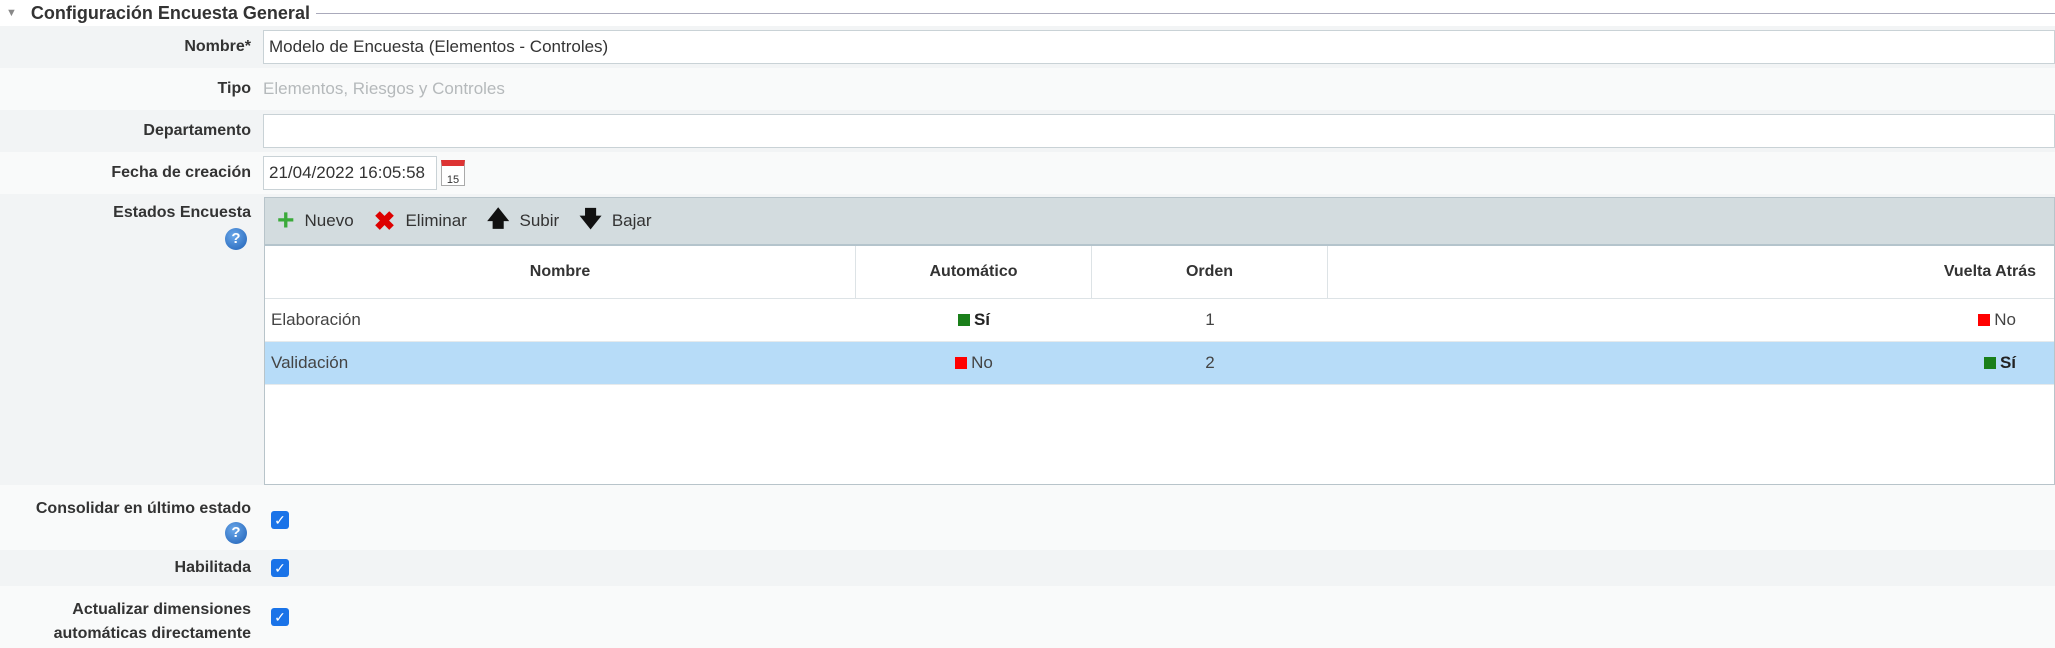 The height and width of the screenshot is (648, 2055). I want to click on habilitada-row: Habilitada ✓, so click(1027, 568).